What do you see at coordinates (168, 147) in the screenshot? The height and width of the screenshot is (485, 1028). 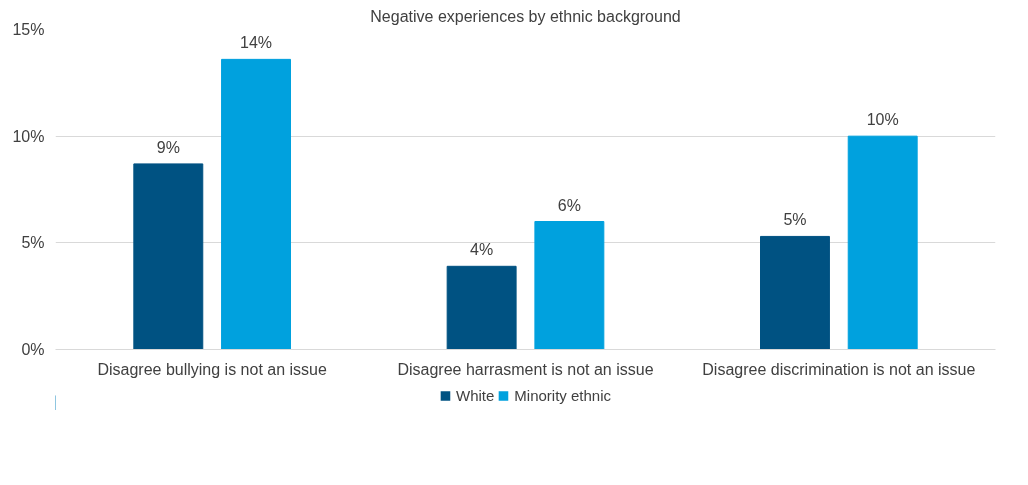 I see `data-label: 9%` at bounding box center [168, 147].